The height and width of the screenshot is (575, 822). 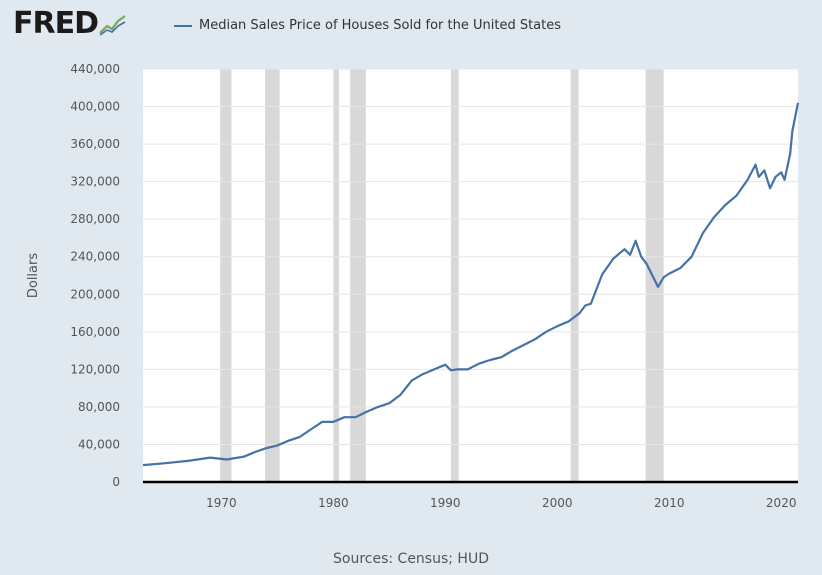 I want to click on x-tick-label: 2020, so click(x=781, y=503).